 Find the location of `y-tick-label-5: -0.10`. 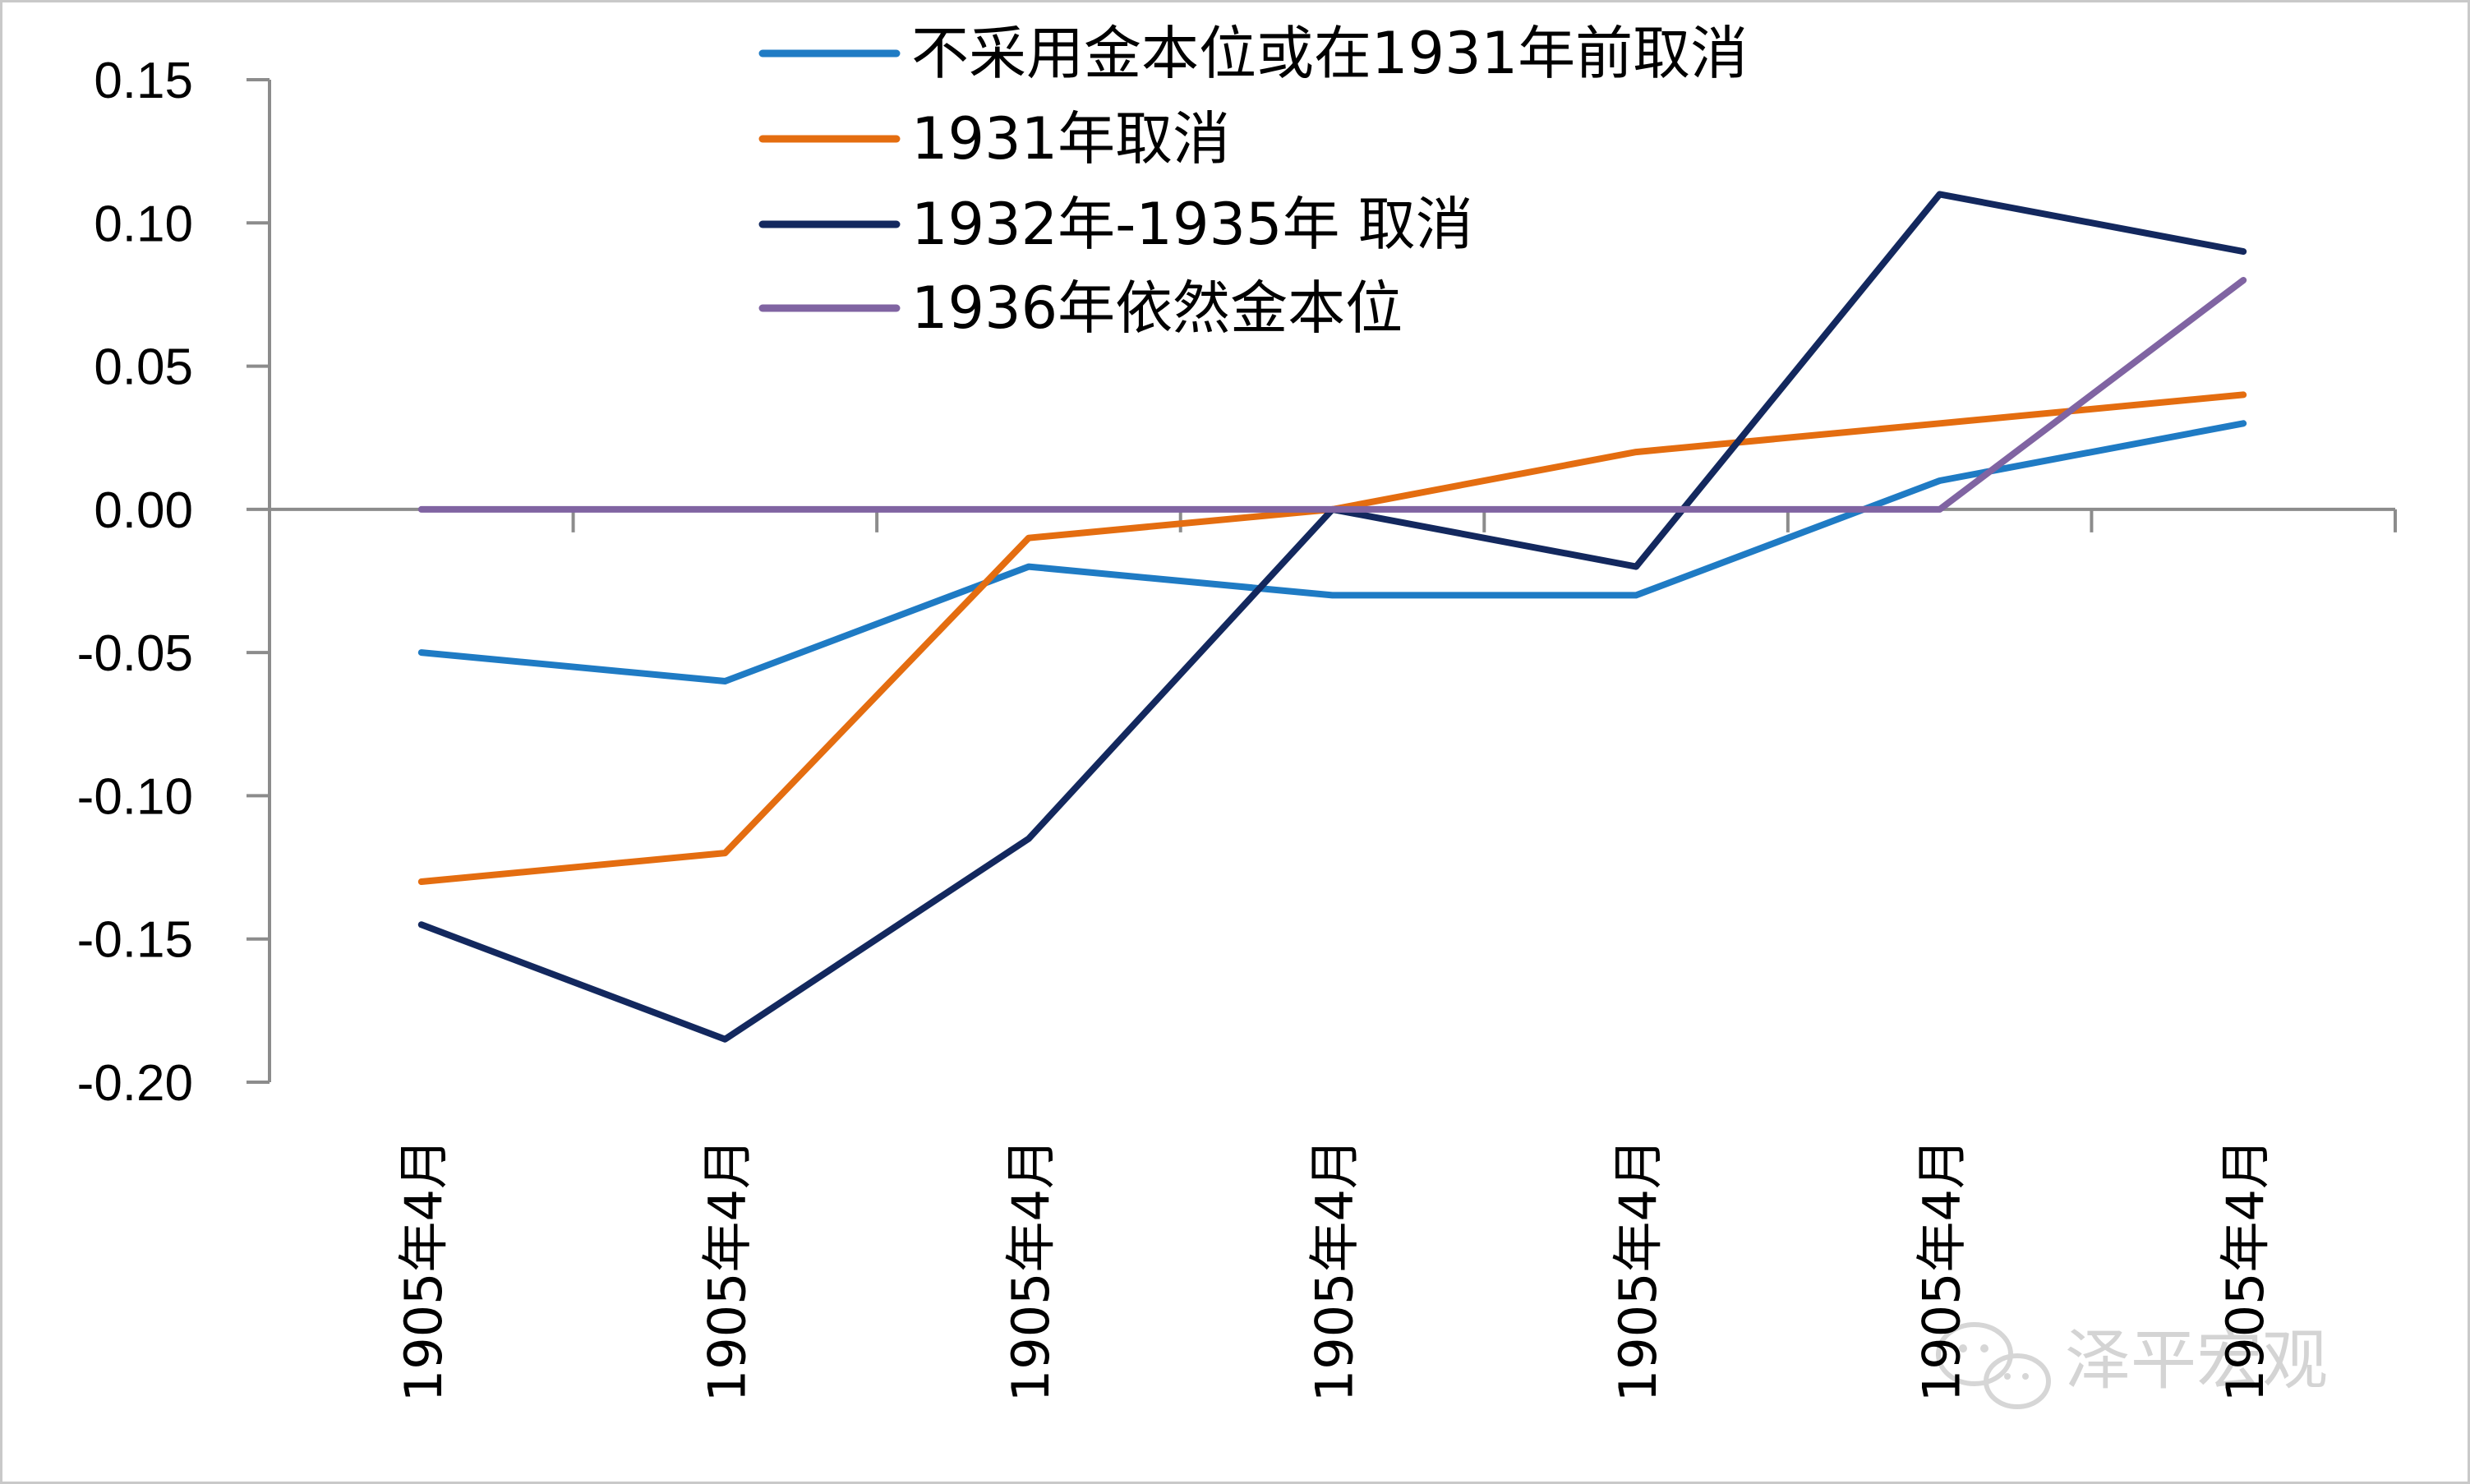

y-tick-label-5: -0.10 is located at coordinates (135, 796).